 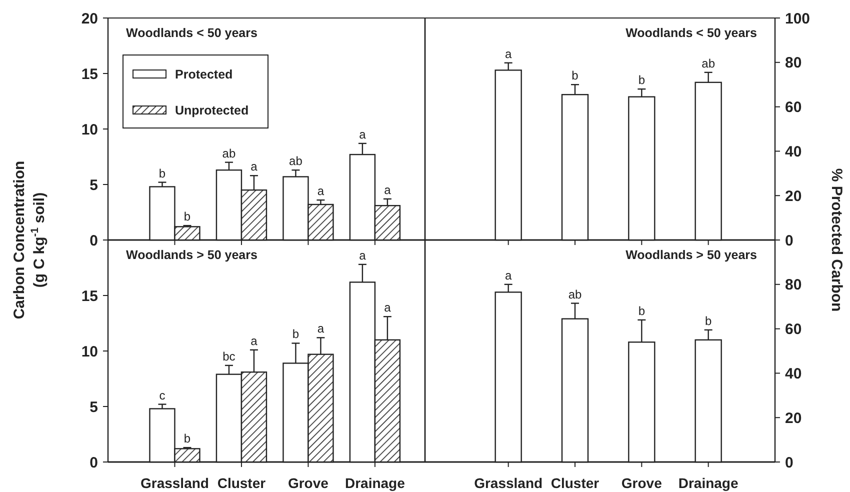 What do you see at coordinates (797, 19) in the screenshot?
I see `y-tick-label: 100` at bounding box center [797, 19].